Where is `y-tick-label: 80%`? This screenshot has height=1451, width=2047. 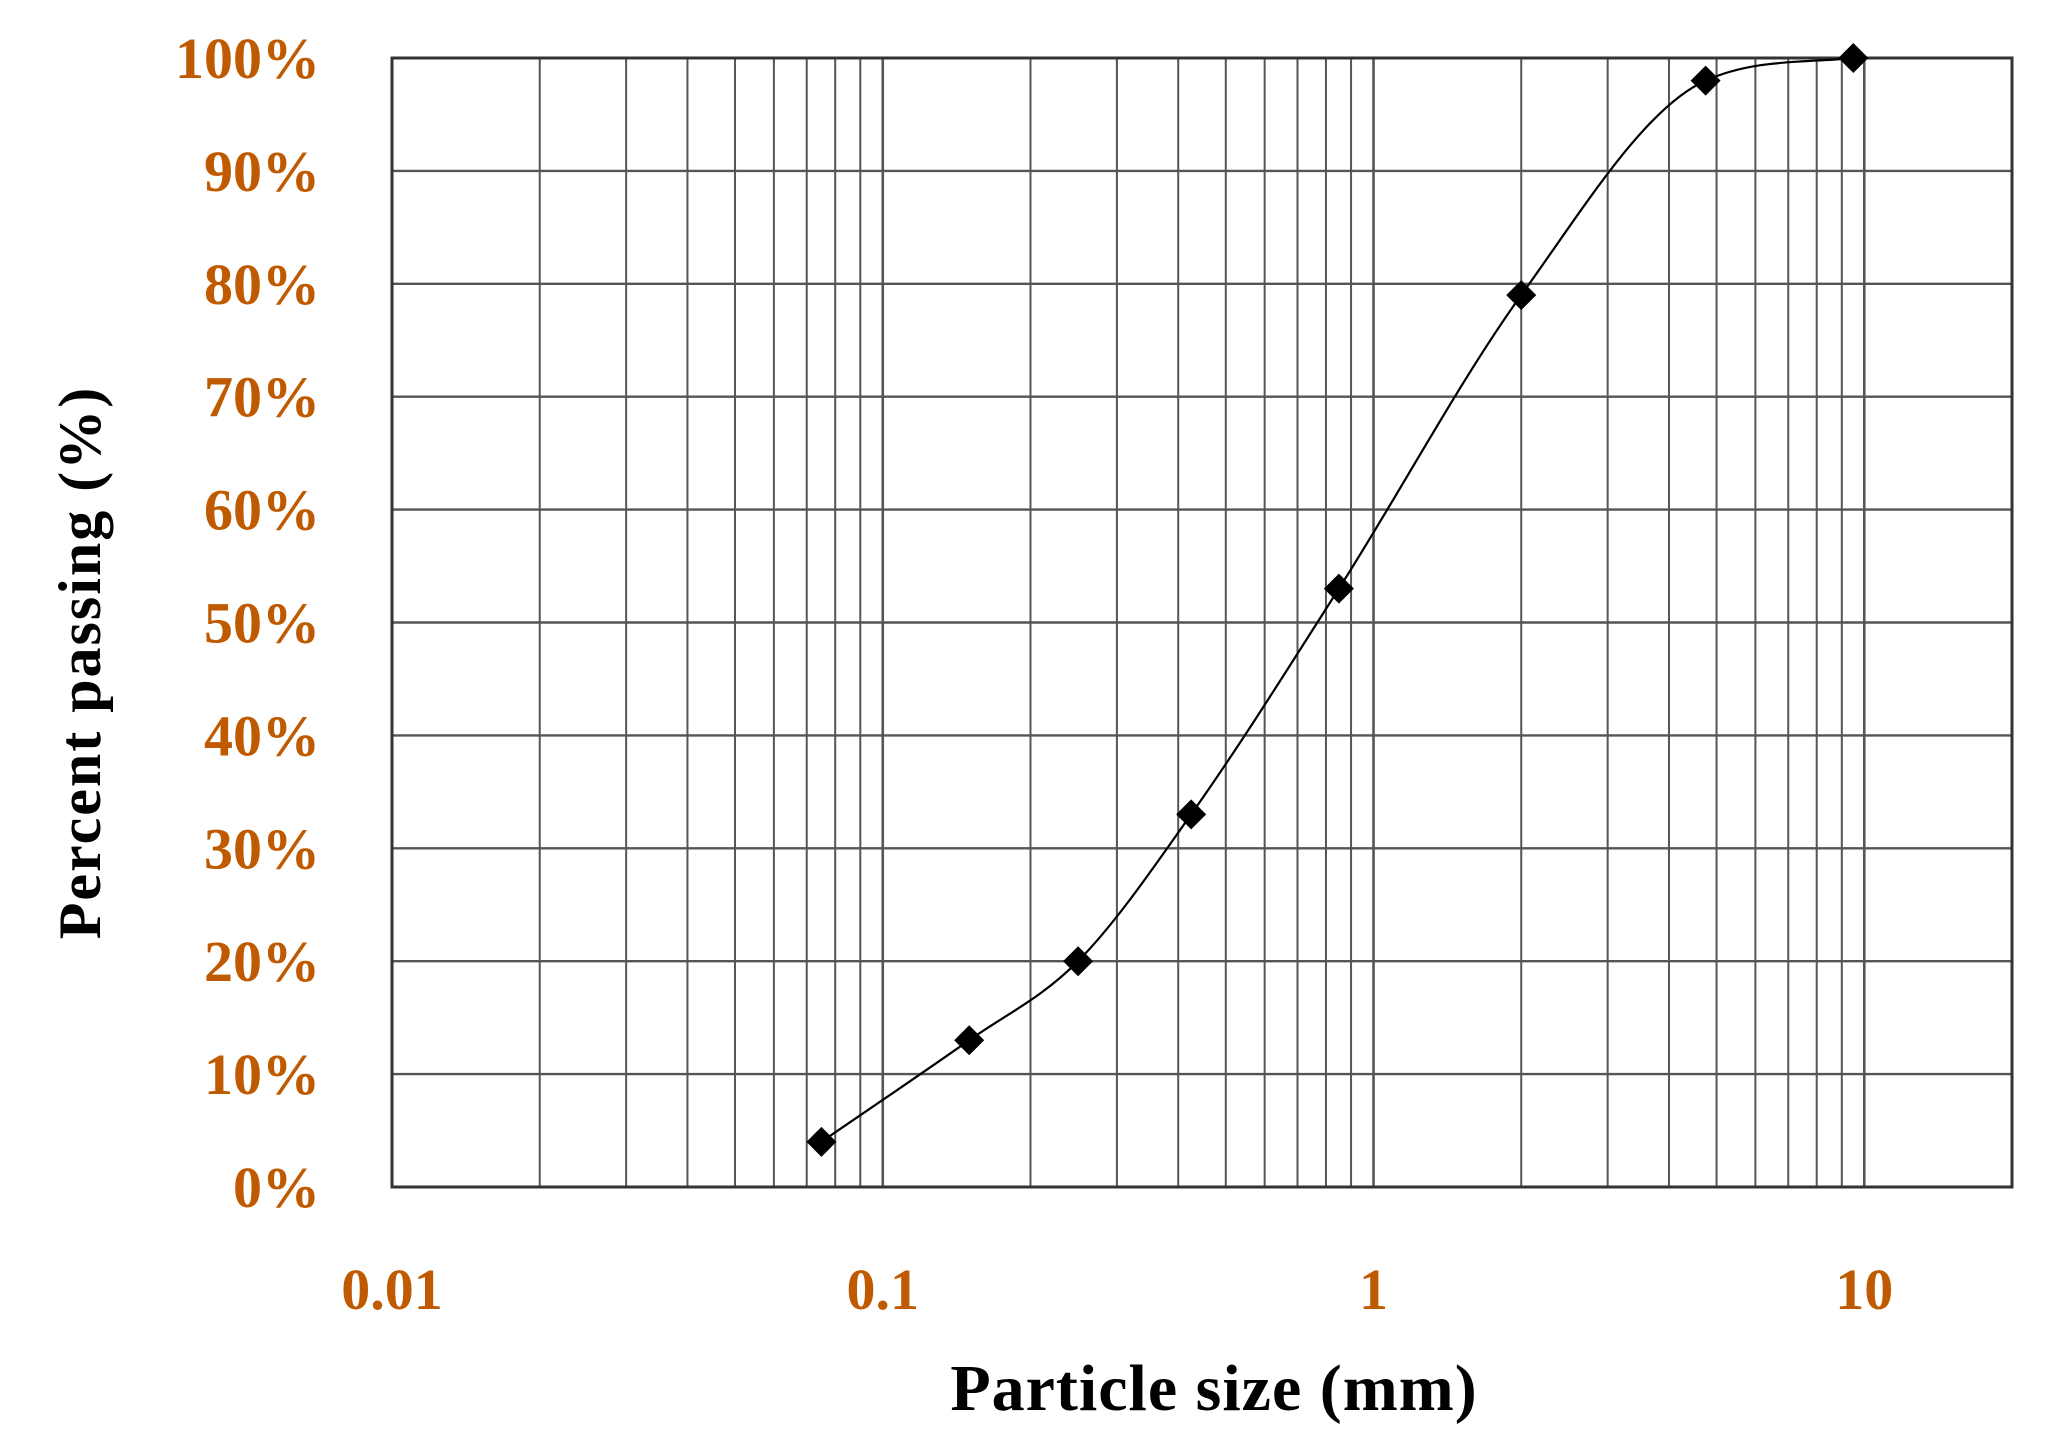 y-tick-label: 80% is located at coordinates (262, 284).